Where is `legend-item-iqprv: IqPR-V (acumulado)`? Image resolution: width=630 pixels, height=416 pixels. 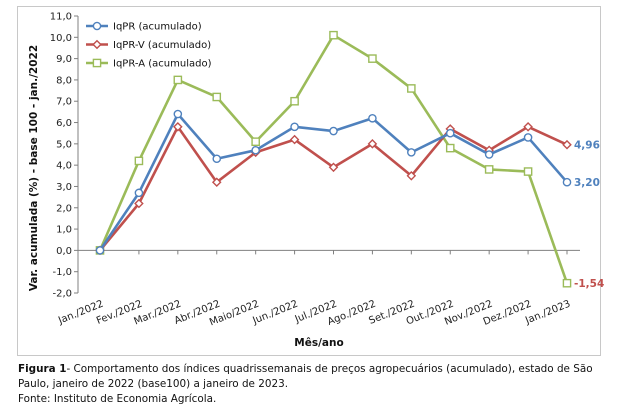 legend-item-iqprv: IqPR-V (acumulado) is located at coordinates (148, 45).